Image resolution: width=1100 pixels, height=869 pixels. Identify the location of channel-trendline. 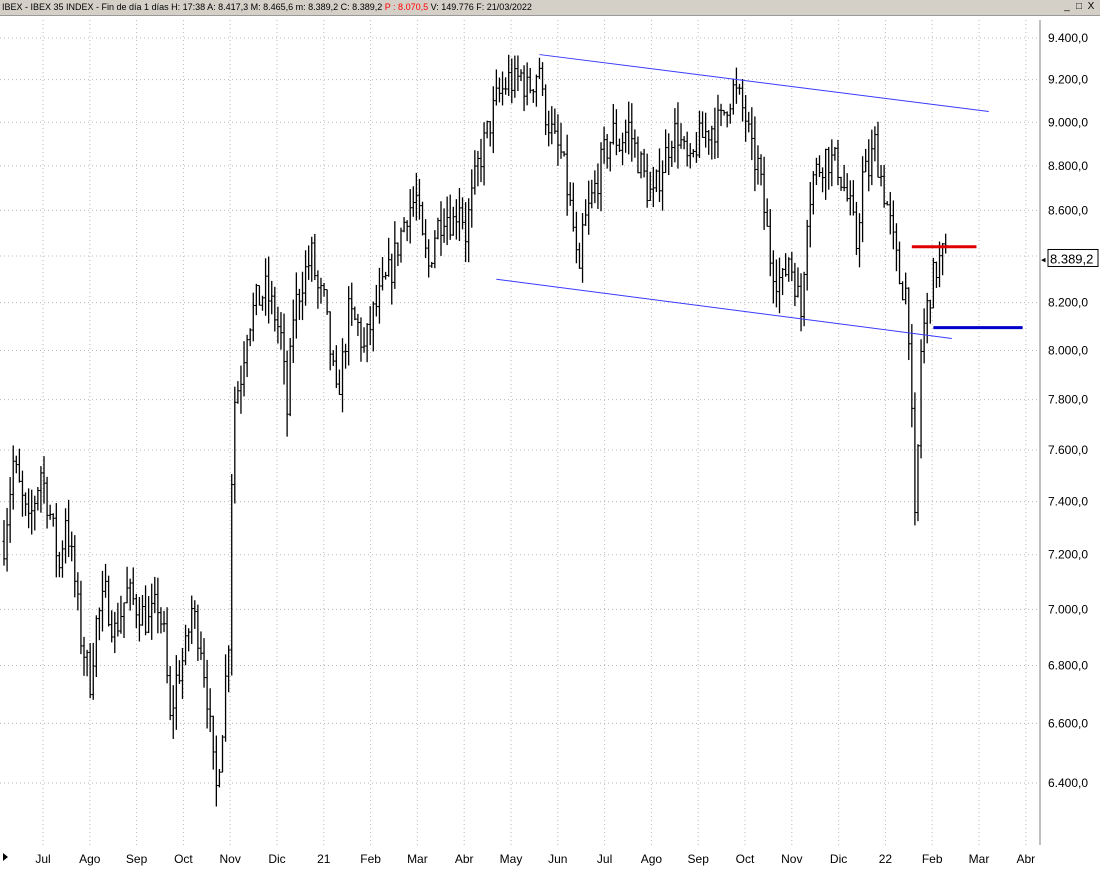
(764, 83).